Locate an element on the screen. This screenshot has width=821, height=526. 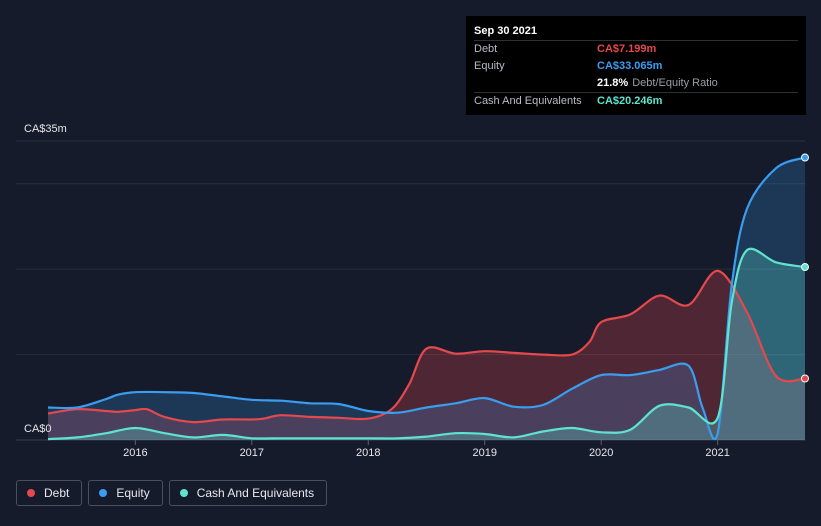
x-tick-label-2017: 2017 is located at coordinates (252, 453).